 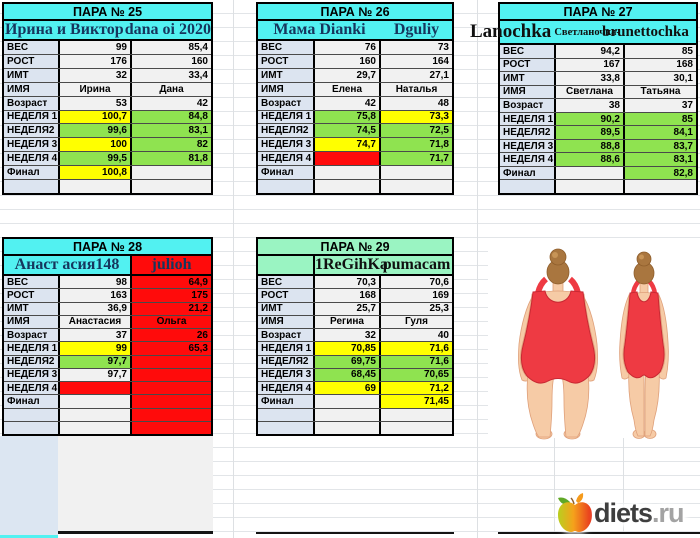 What do you see at coordinates (348, 321) in the screenshot?
I see `cell-value: Регина` at bounding box center [348, 321].